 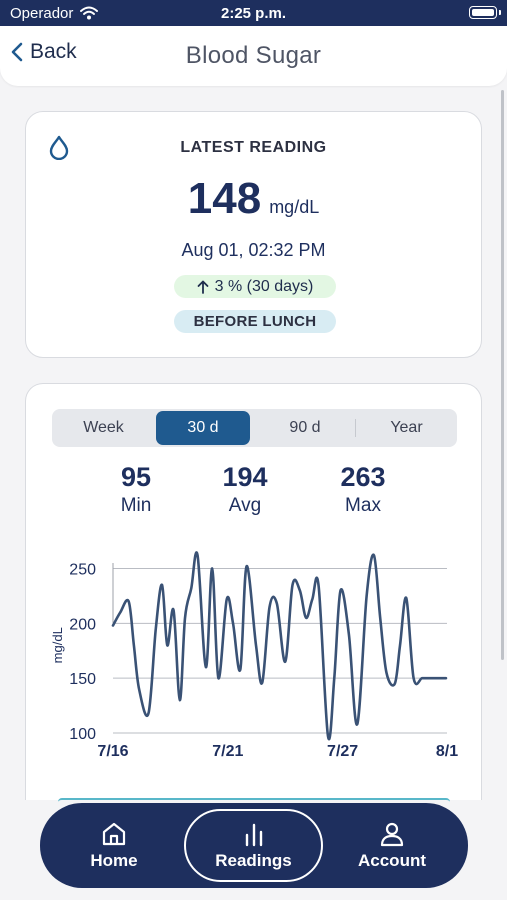 I want to click on x-tick-label: 7/16, so click(x=112, y=751).